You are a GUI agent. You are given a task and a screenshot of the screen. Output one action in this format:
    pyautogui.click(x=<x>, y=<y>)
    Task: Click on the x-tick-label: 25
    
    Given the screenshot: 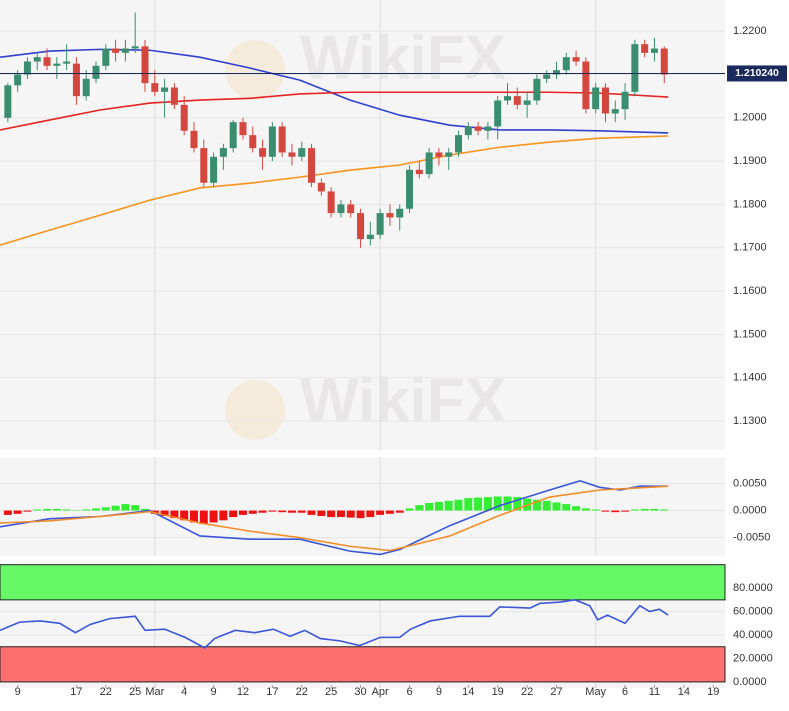 What is the action you would take?
    pyautogui.click(x=331, y=692)
    